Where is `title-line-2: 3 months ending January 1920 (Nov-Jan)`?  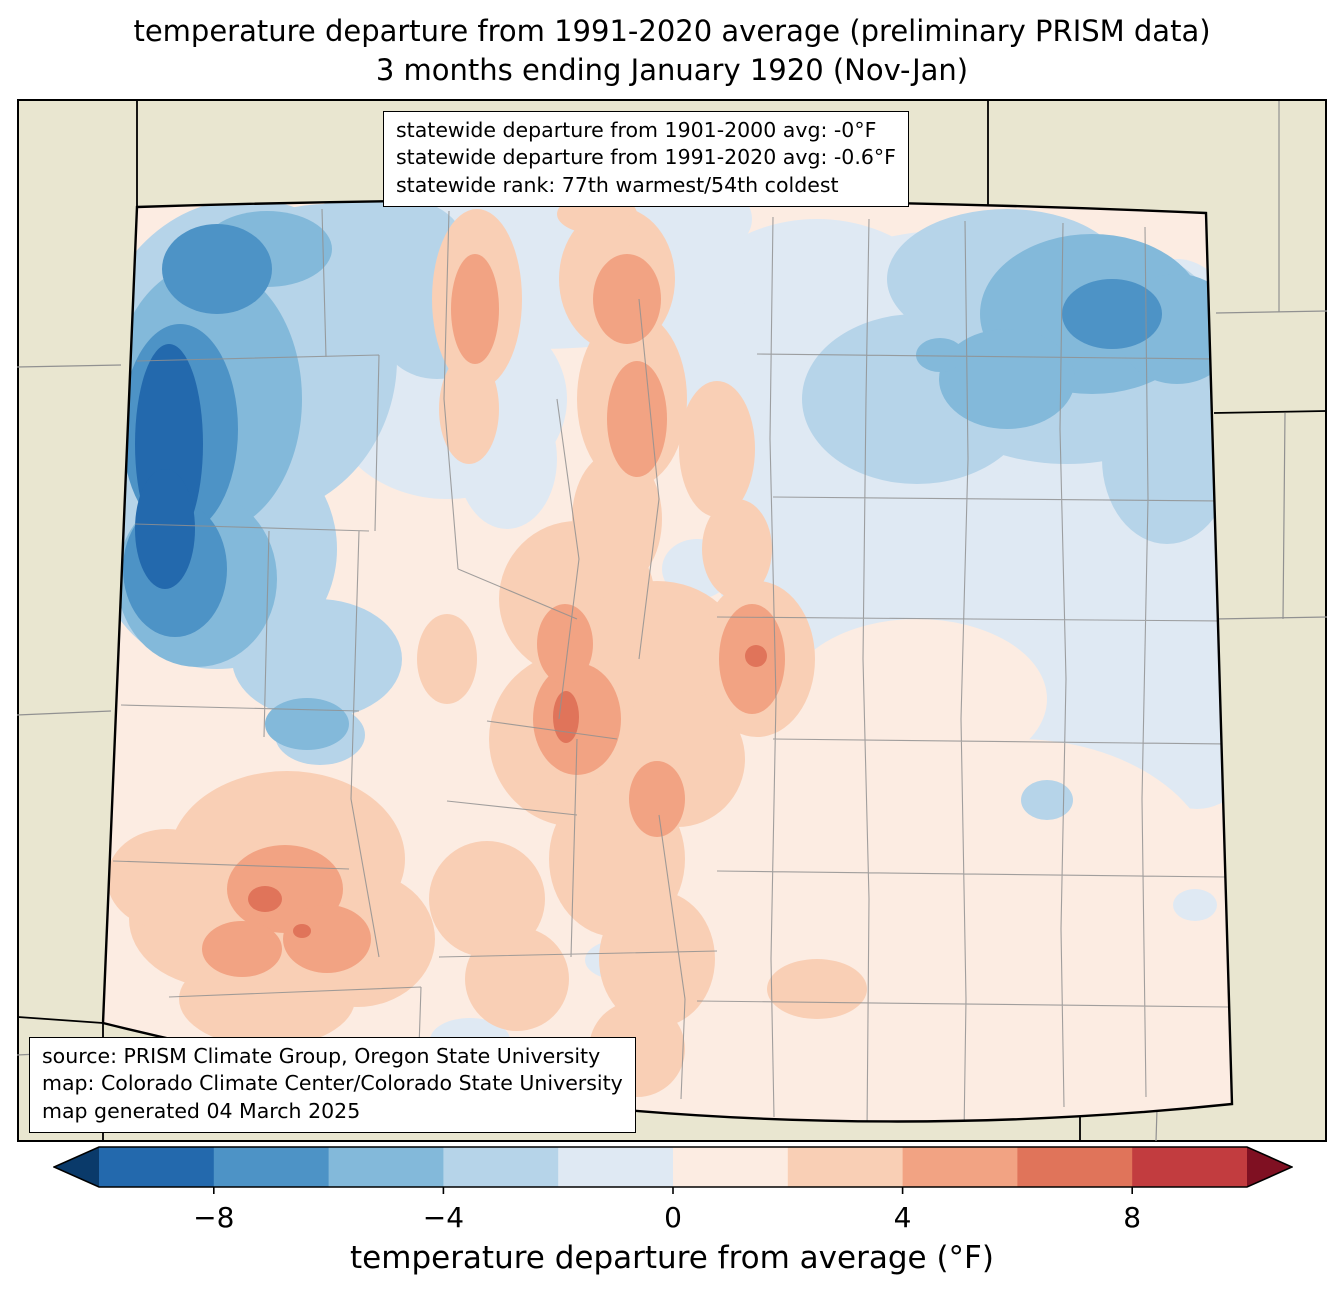 title-line-2: 3 months ending January 1920 (Nov-Jan) is located at coordinates (672, 70).